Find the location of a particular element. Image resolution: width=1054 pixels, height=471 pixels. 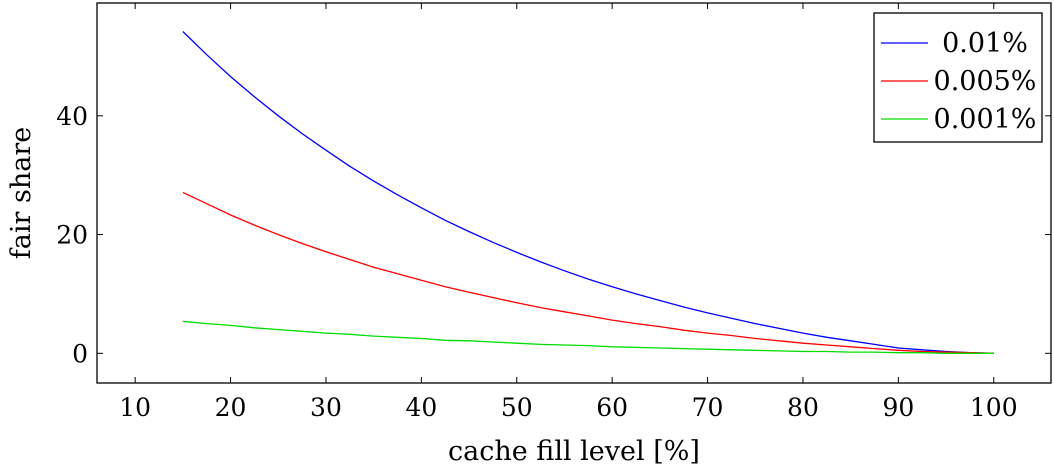

x-tick-label: 90 is located at coordinates (898, 407).